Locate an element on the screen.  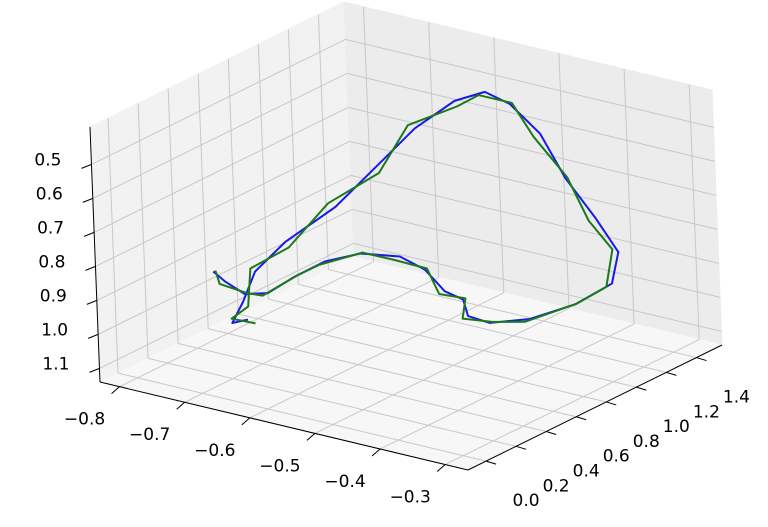
x-tick-label: −0.3 is located at coordinates (410, 498).